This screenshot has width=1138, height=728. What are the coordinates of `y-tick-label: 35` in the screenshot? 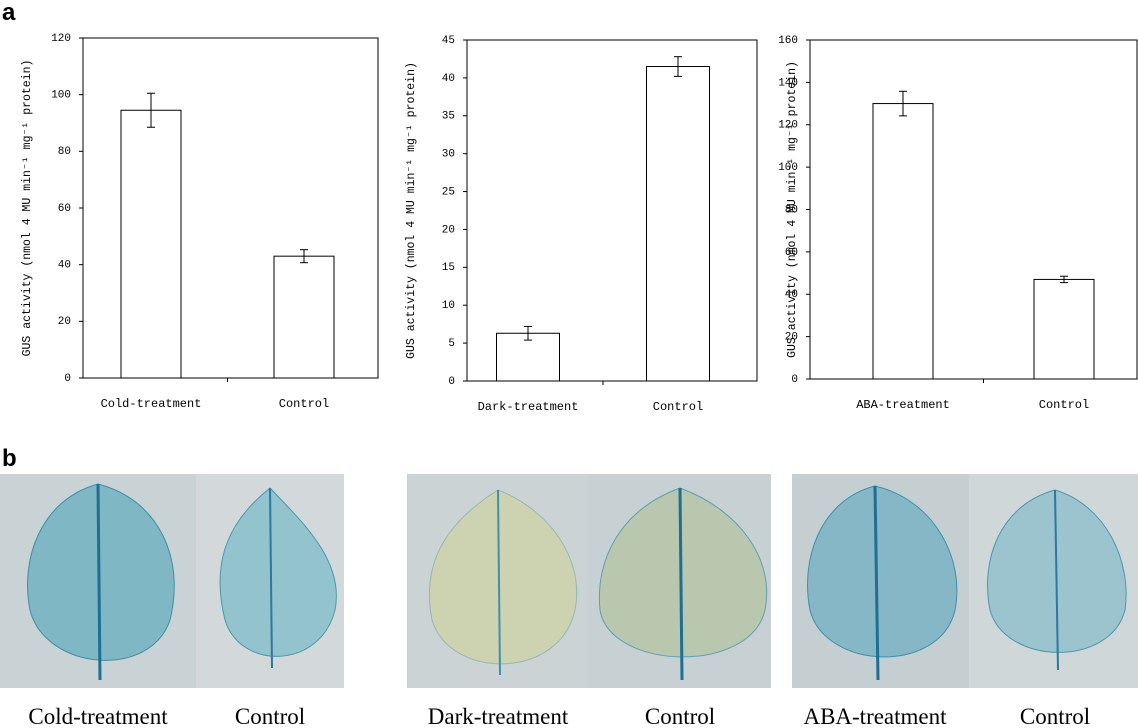 It's located at (448, 117).